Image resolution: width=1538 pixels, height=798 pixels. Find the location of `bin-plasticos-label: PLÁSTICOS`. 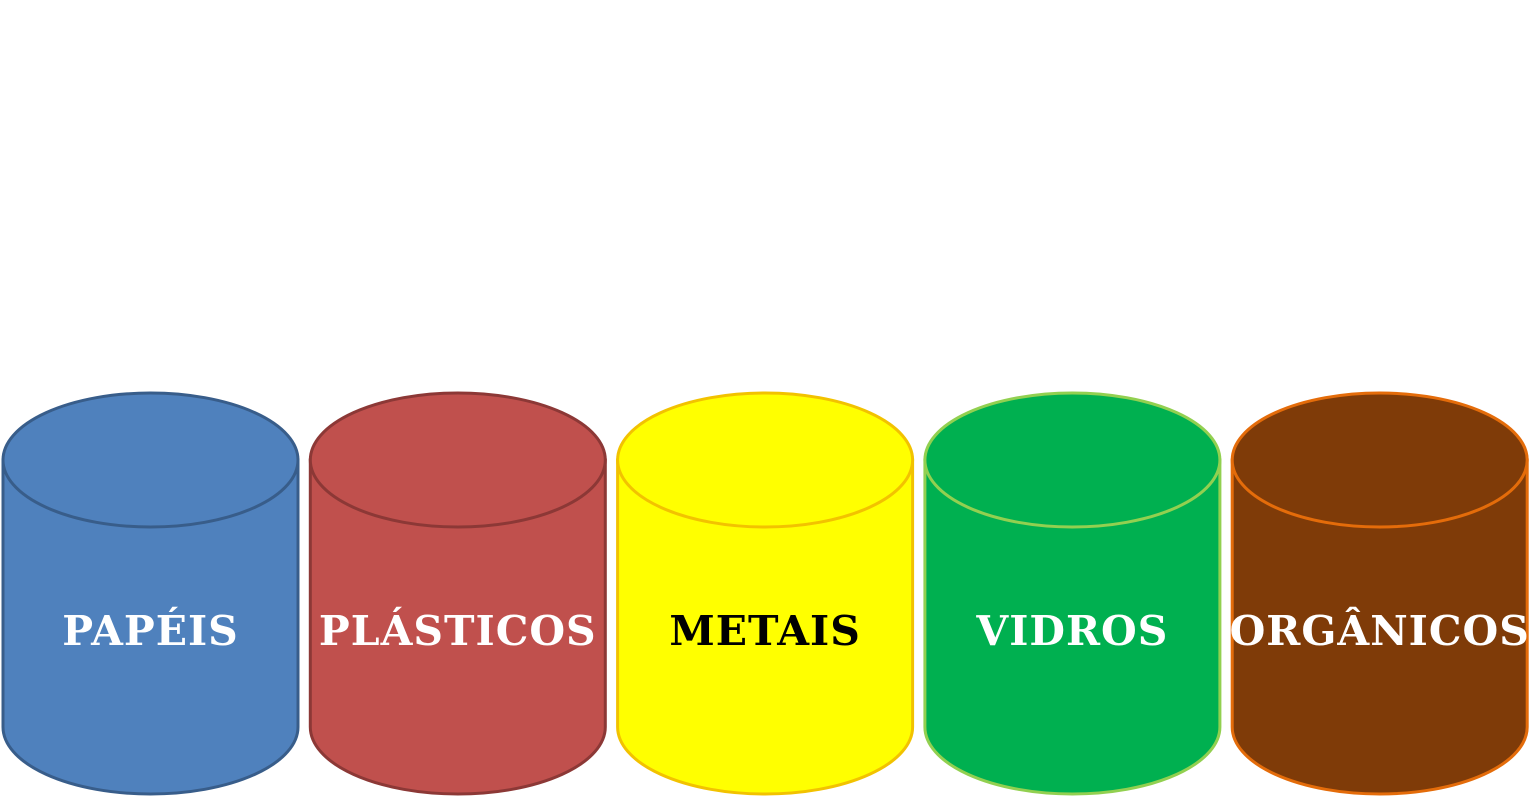

bin-plasticos-label: PLÁSTICOS is located at coordinates (458, 630).